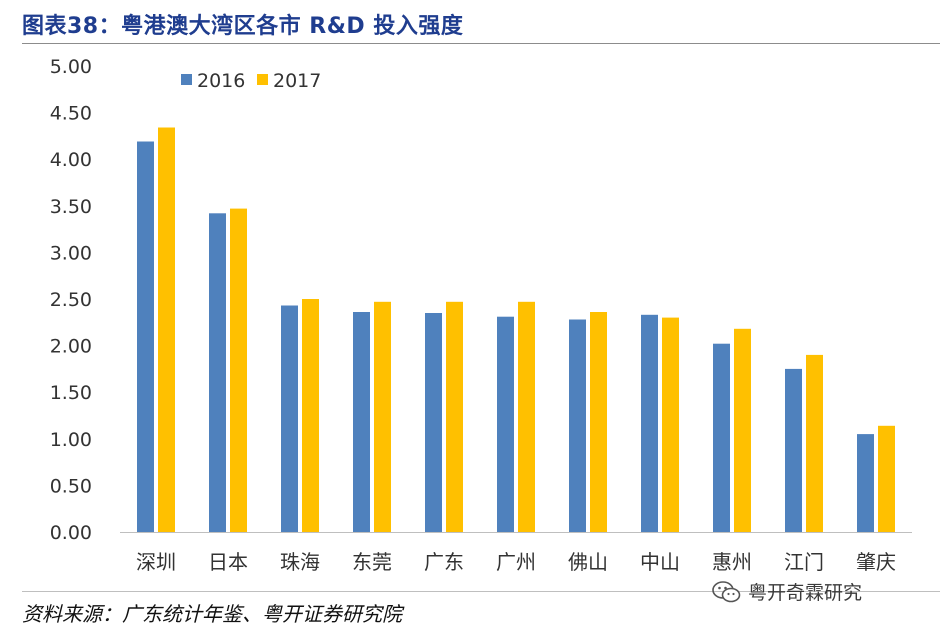 The image size is (945, 633). Describe the element at coordinates (454, 416) in the screenshot. I see `bar-2017-广东` at that location.